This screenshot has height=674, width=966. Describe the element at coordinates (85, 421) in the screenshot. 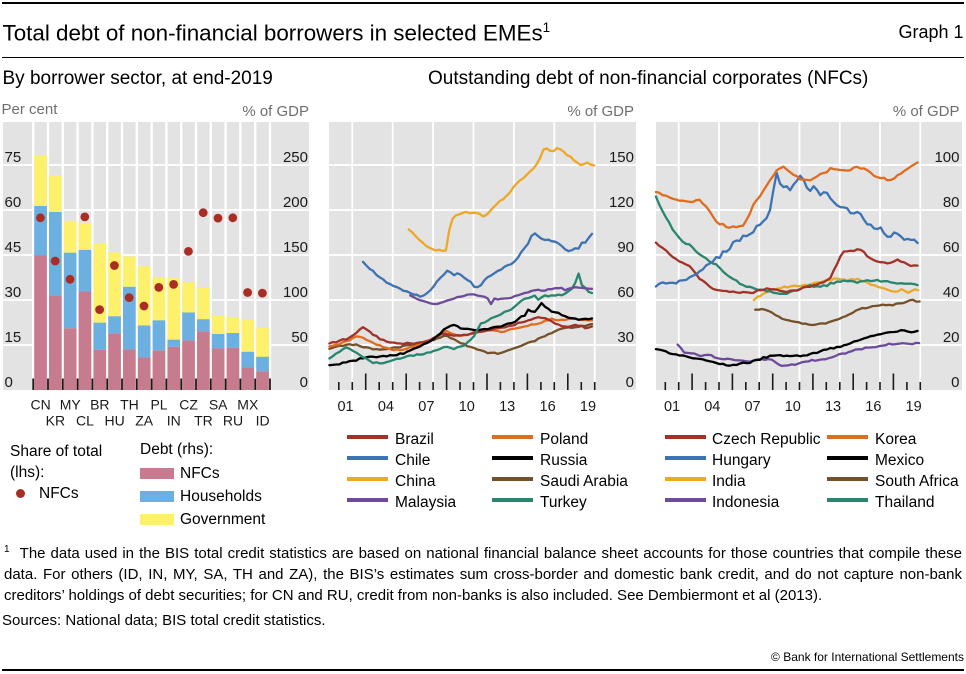

I see `svg-text: CL` at that location.